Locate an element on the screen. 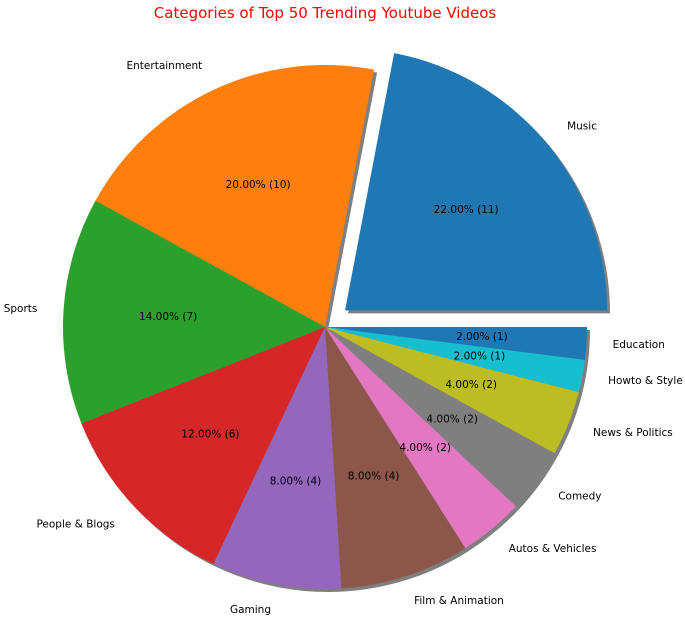  pct-gaming: 8.00% (4) is located at coordinates (296, 481).